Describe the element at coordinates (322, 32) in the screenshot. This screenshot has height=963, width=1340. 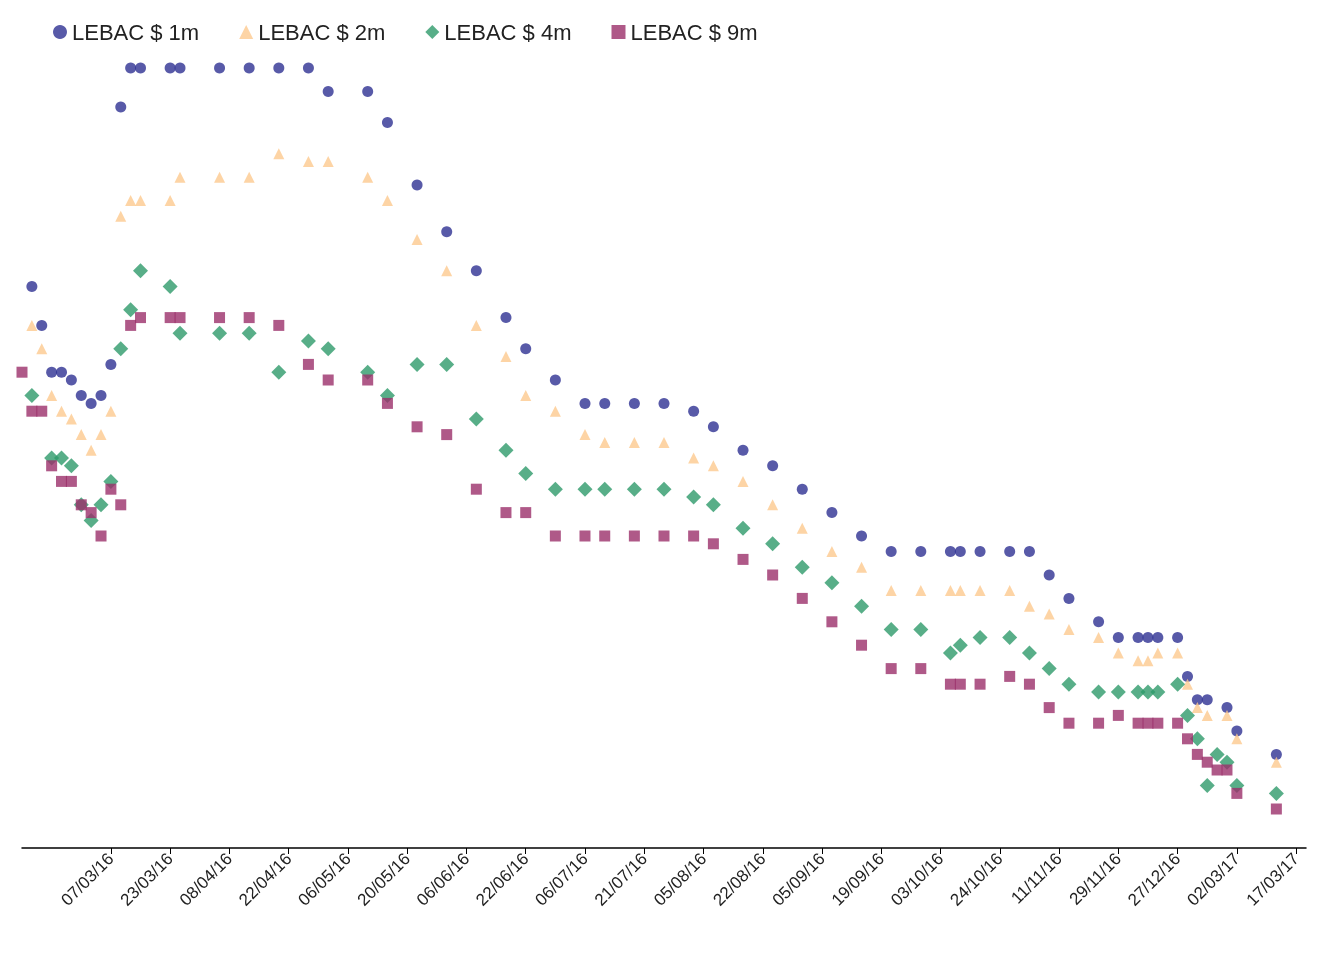
I see `legend-label: LEBAC $ 2m` at that location.